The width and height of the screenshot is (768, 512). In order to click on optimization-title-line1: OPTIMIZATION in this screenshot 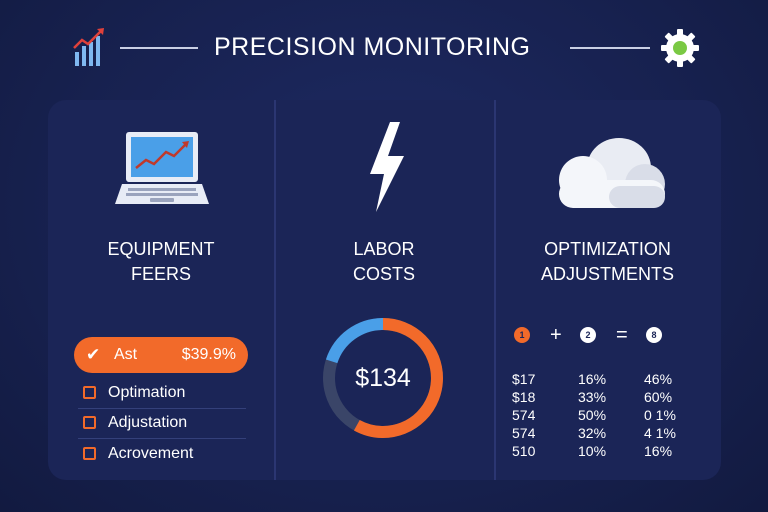, I will do `click(607, 249)`.